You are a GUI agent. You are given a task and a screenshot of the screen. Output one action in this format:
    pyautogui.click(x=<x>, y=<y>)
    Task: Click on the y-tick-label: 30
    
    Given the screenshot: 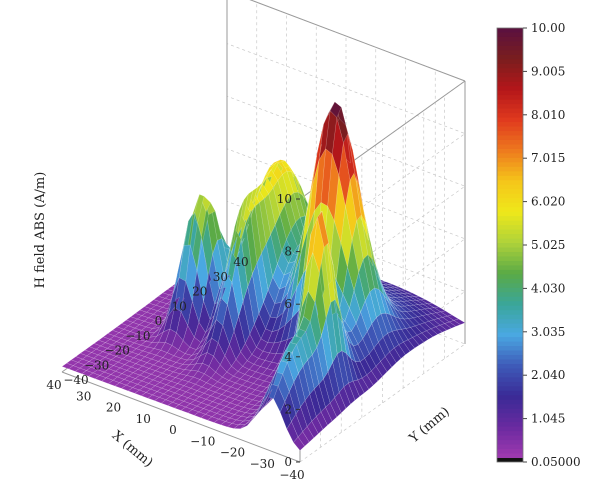 What is the action you would take?
    pyautogui.click(x=220, y=277)
    